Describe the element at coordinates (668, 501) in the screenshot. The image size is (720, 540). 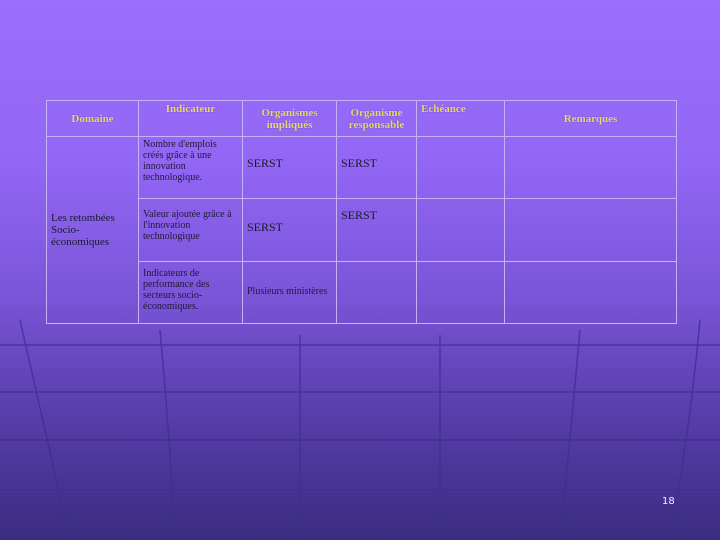
I see `page-number: 18` at that location.